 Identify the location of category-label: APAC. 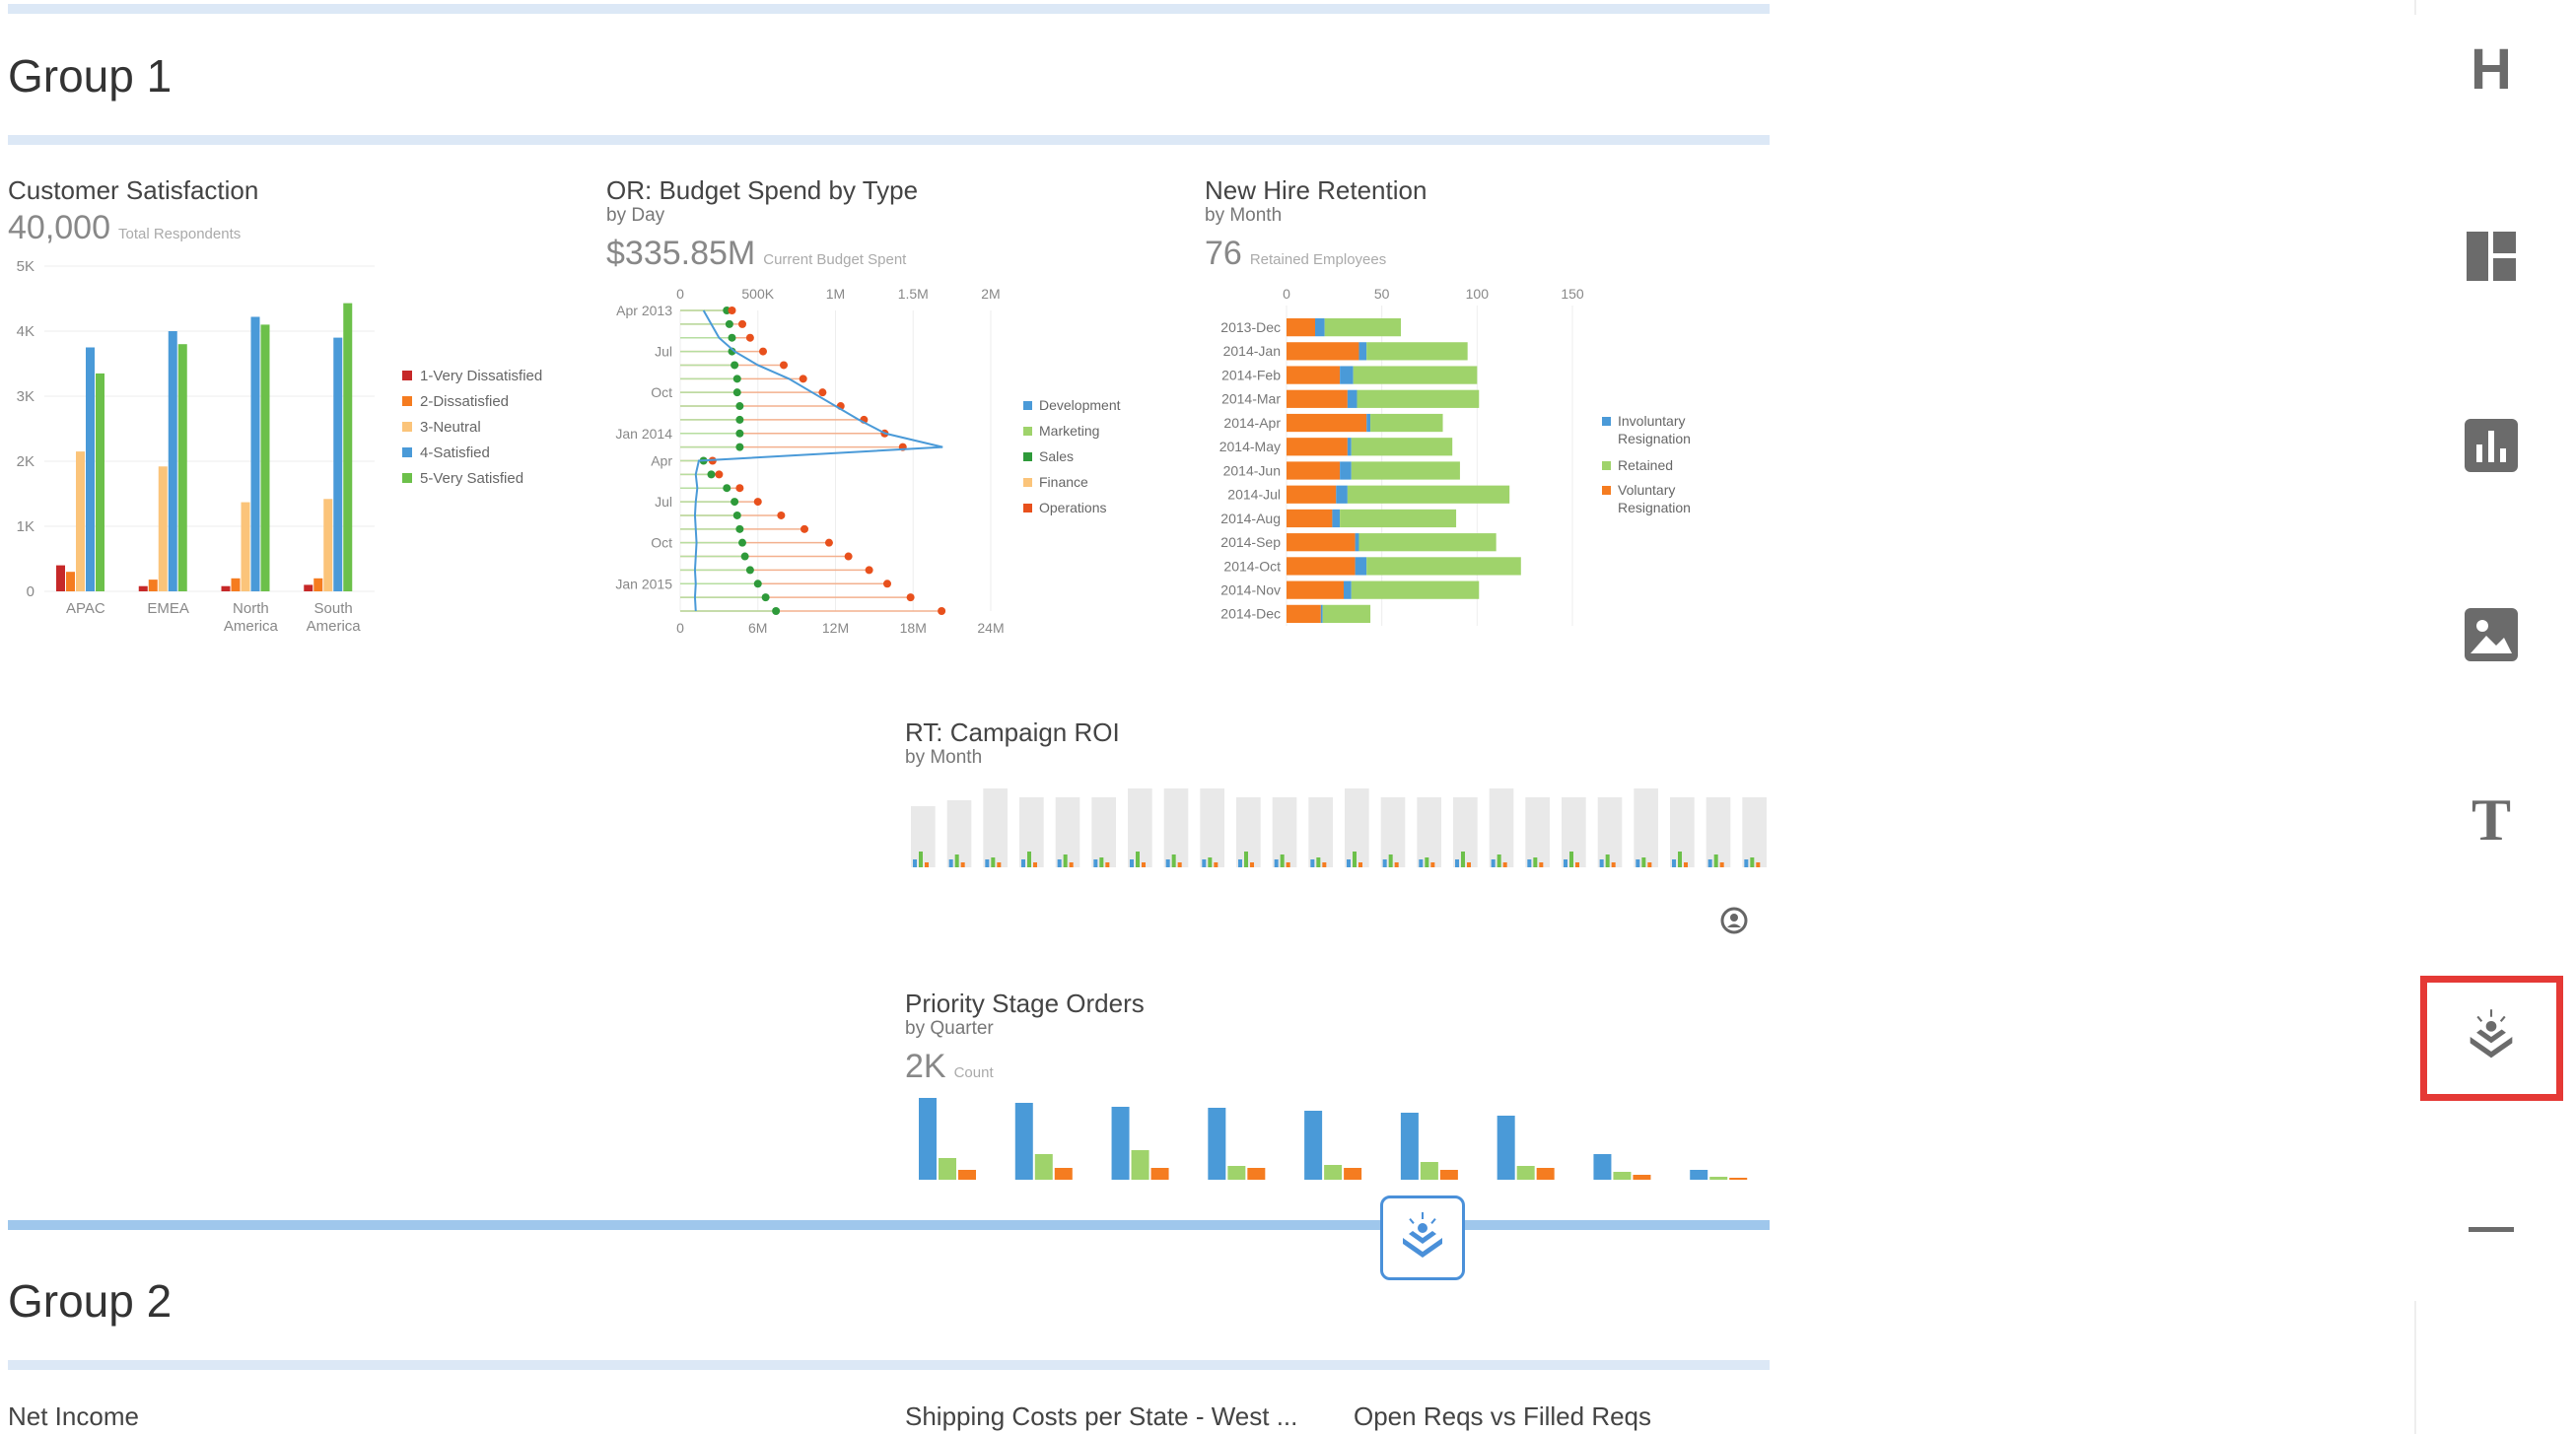
(86, 608).